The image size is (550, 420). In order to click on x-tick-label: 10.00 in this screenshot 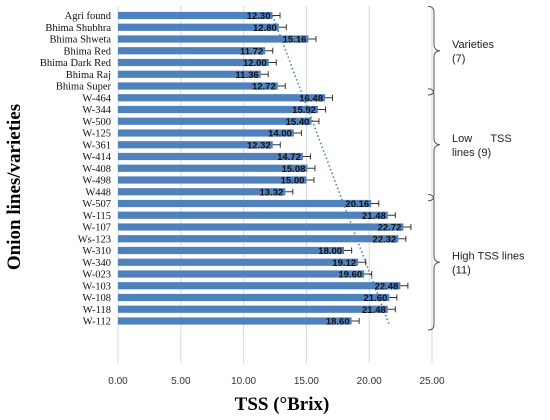, I will do `click(243, 381)`.